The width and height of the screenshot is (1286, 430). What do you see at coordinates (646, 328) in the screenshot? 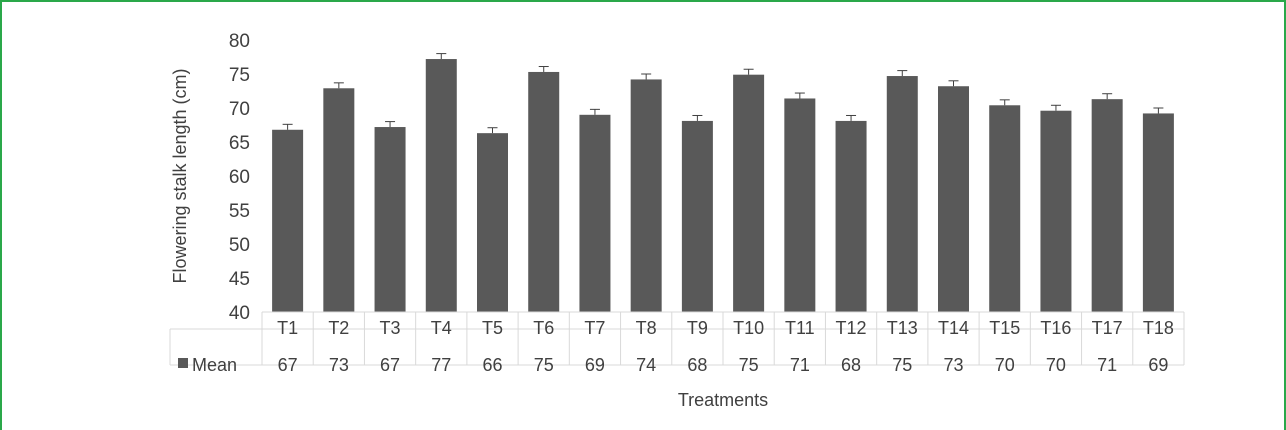
I see `category-label: T8` at bounding box center [646, 328].